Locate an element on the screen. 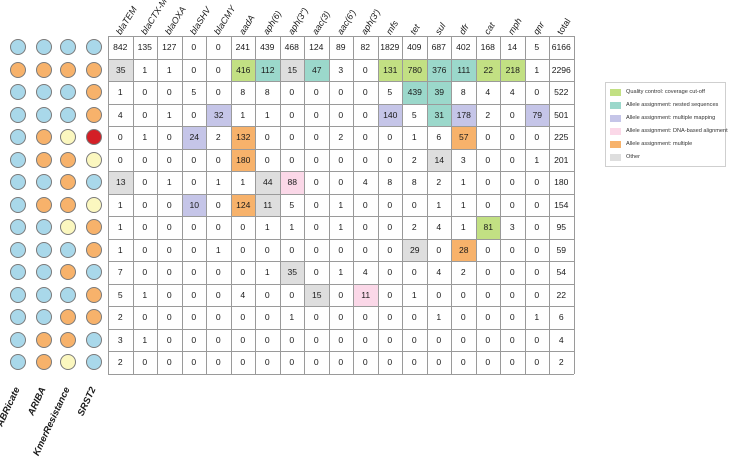 This screenshot has height=474, width=730. count-cell-r9-c6: 0 is located at coordinates (267, 249).